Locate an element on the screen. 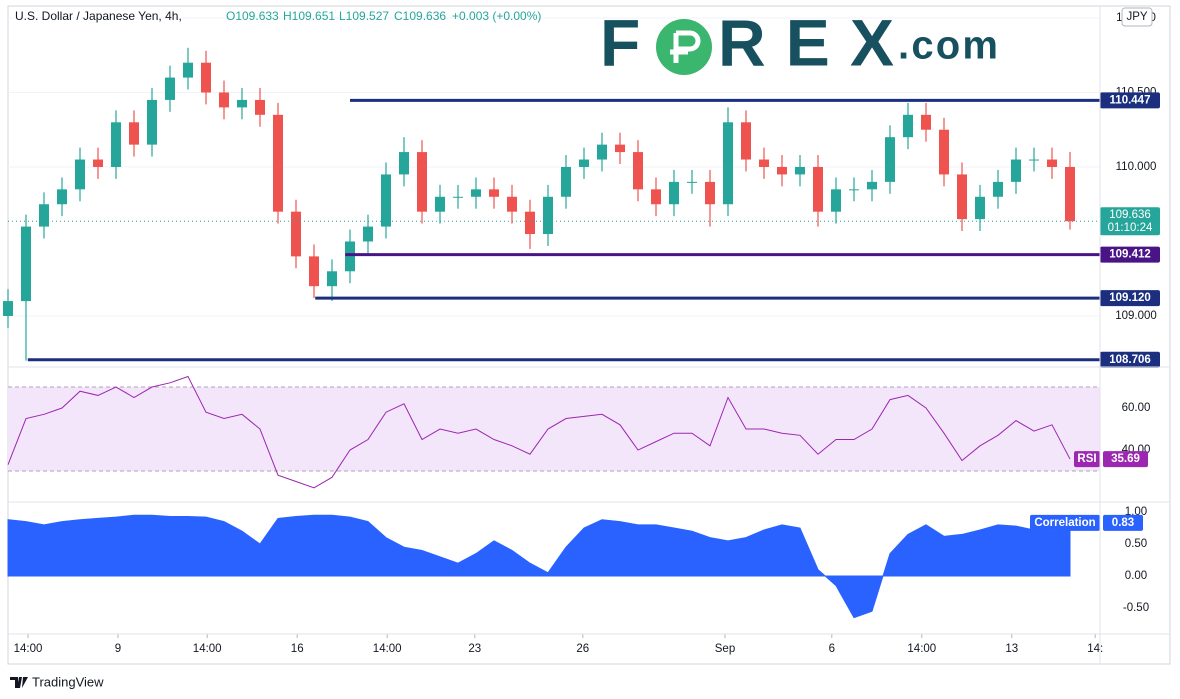 The image size is (1180, 699). bar-countdown: 01:10:24 is located at coordinates (1130, 228).